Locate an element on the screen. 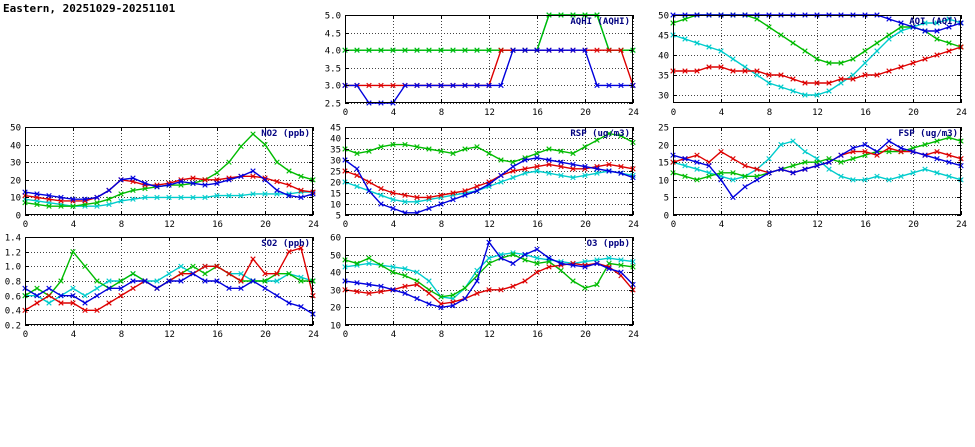 The height and width of the screenshot is (447, 975). chart-o3: 10 20 30 40 50 60 0 4 8 12 16 20 24 O3 (ppb) is located at coordinates (484, 287).